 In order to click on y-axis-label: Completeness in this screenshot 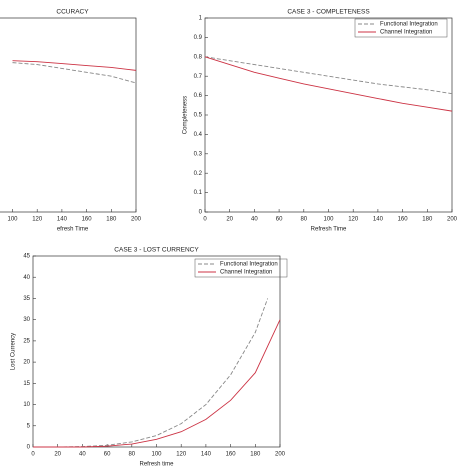, I will do `click(186, 115)`.